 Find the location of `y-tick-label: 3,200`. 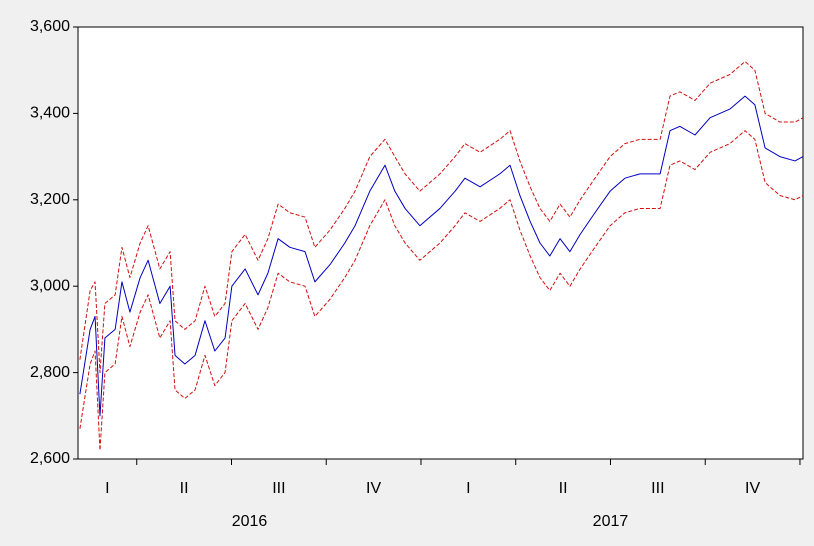

y-tick-label: 3,200 is located at coordinates (50, 199).